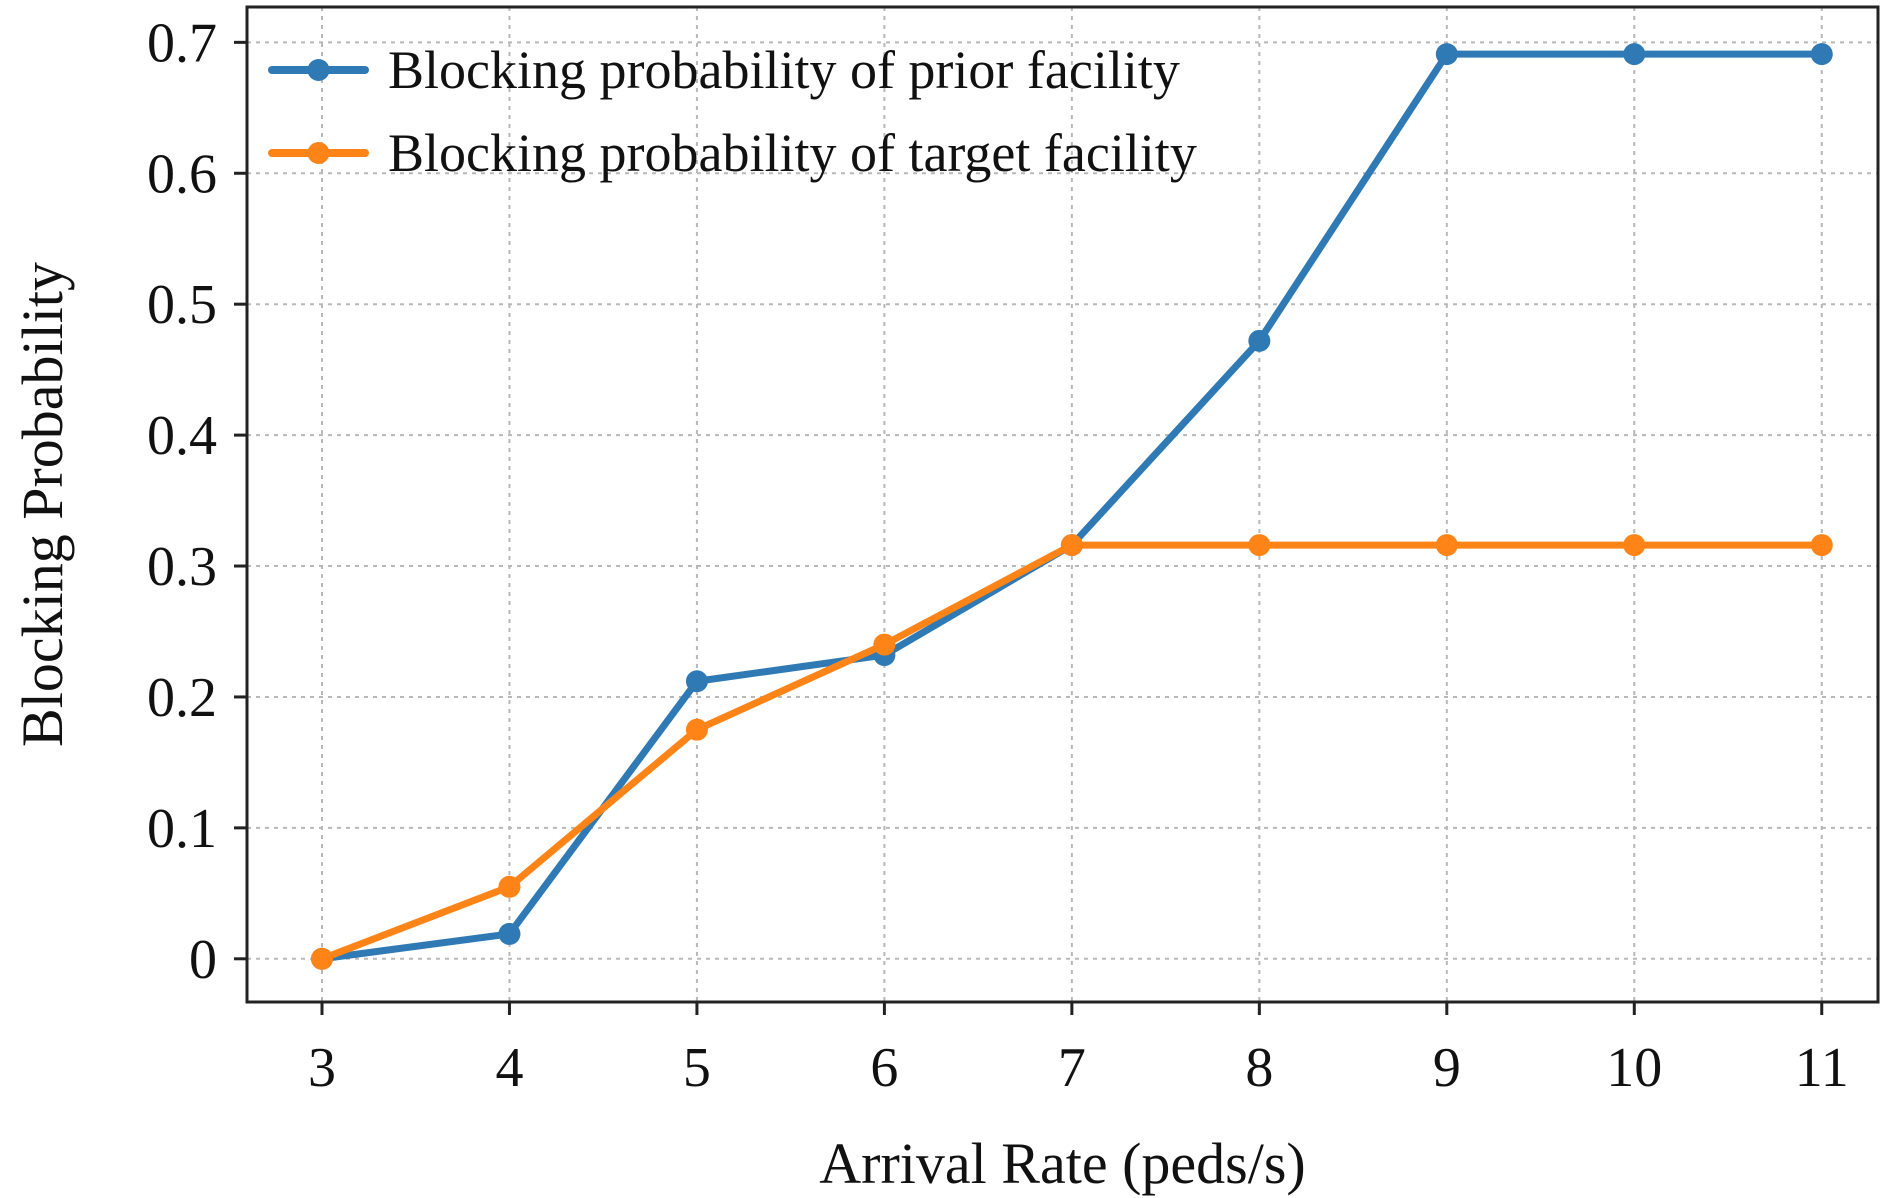 The width and height of the screenshot is (1890, 1198). Describe the element at coordinates (182, 305) in the screenshot. I see `y-tick-label: 0.5` at that location.